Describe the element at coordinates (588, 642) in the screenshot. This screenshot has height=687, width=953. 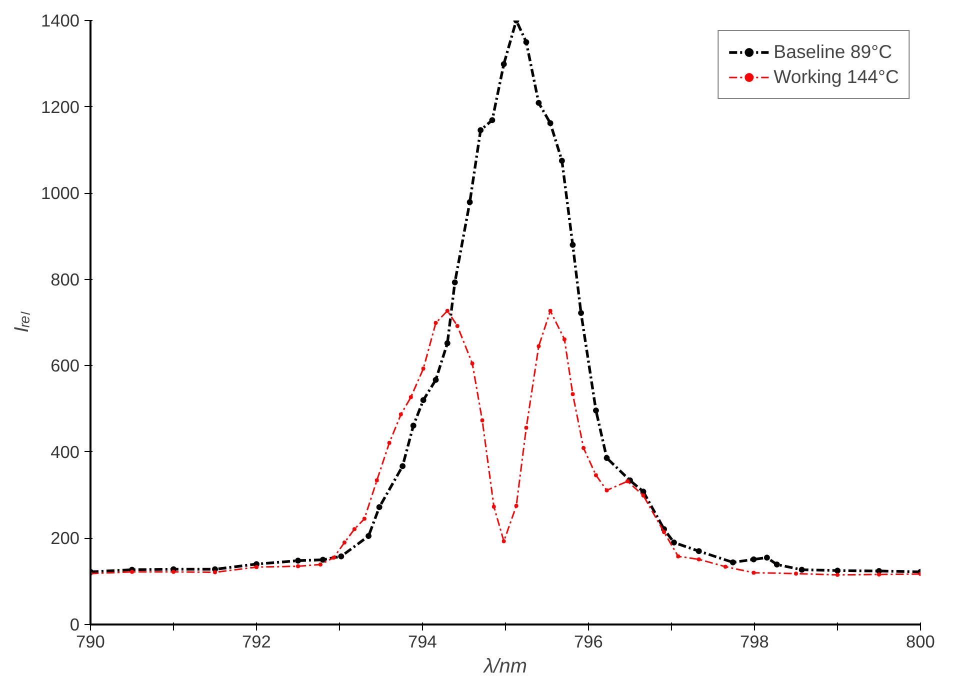
I see `x-tick-label: 796` at that location.